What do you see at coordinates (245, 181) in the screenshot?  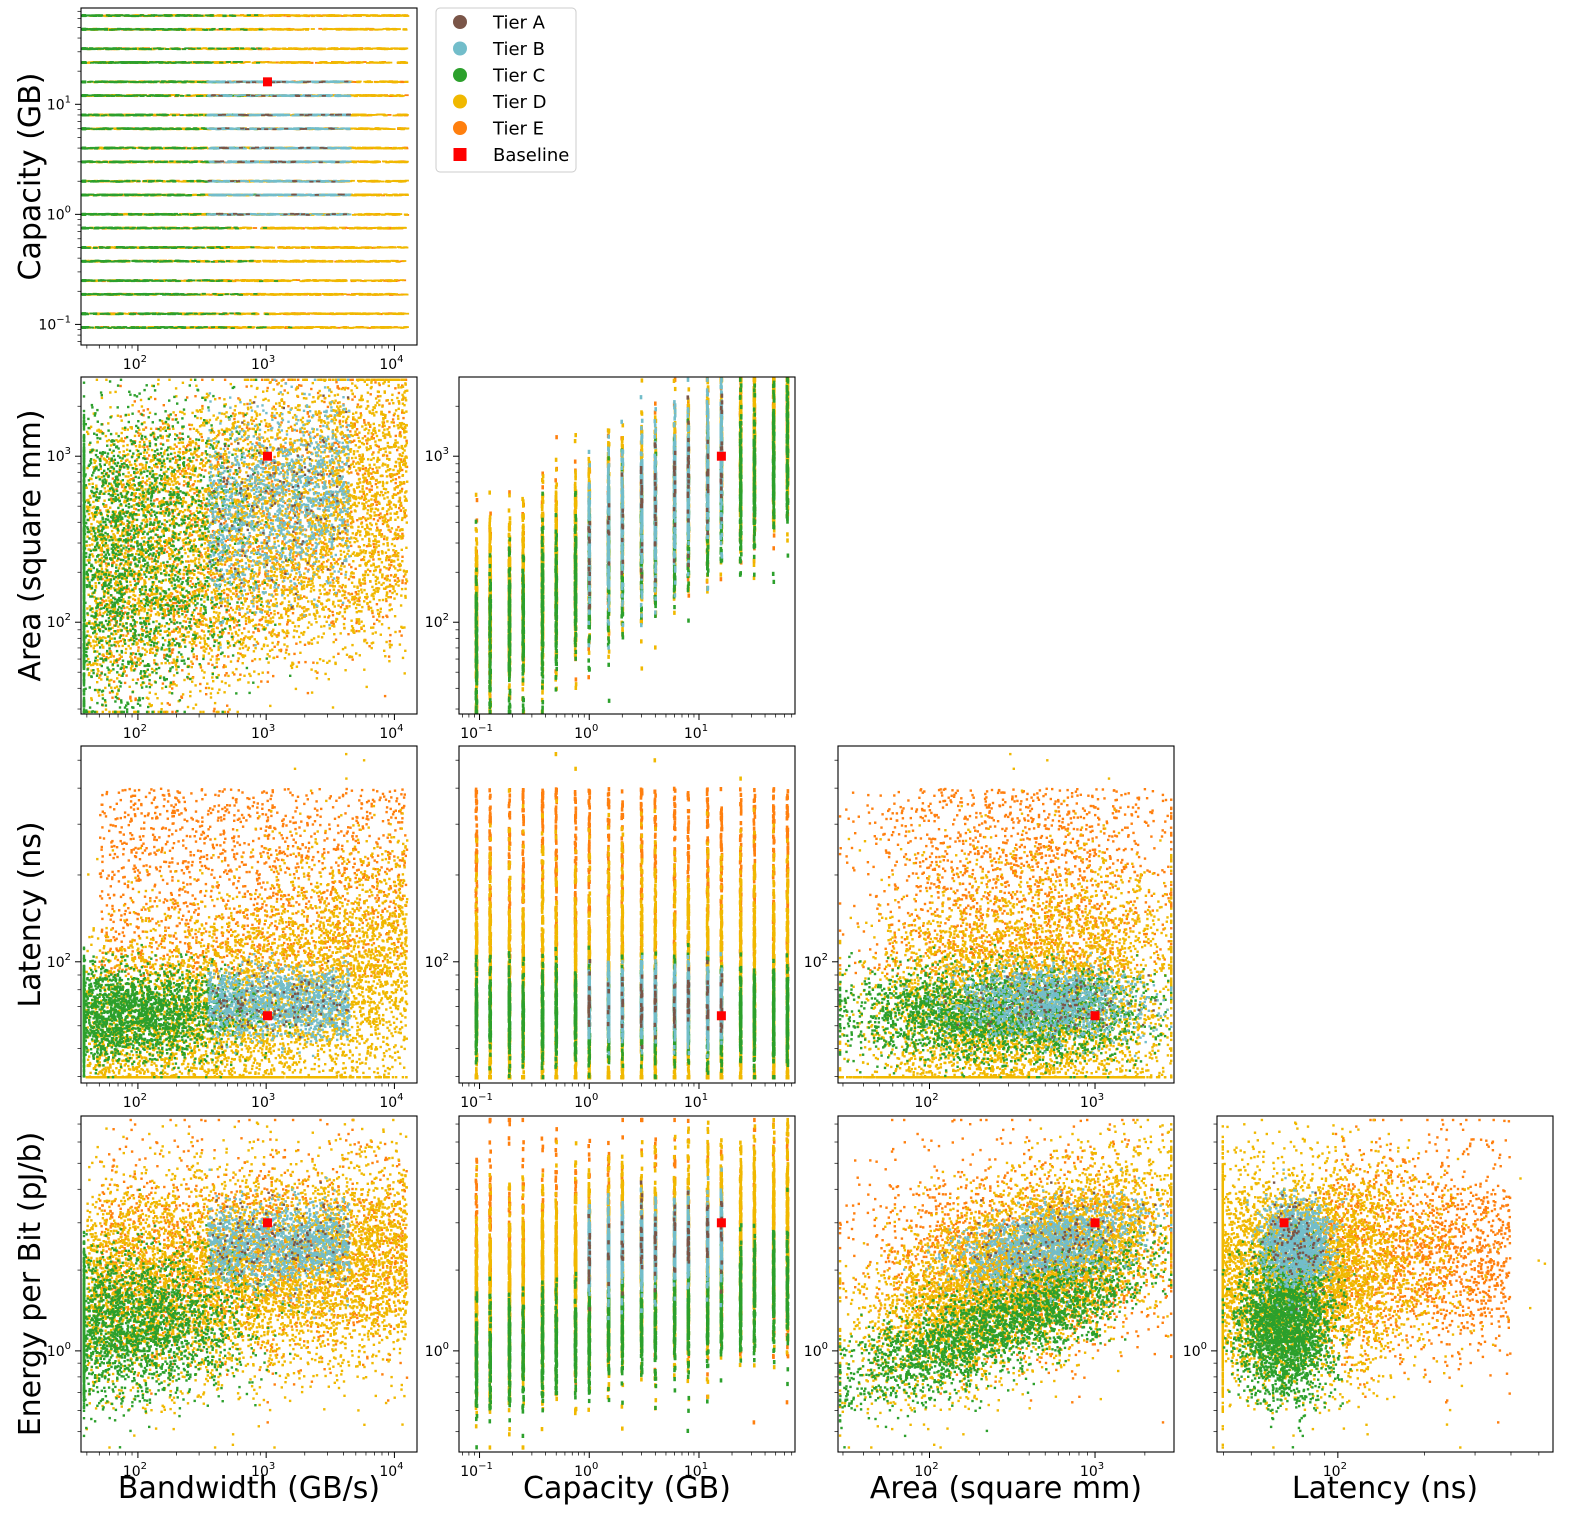 I see `scatter-points` at bounding box center [245, 181].